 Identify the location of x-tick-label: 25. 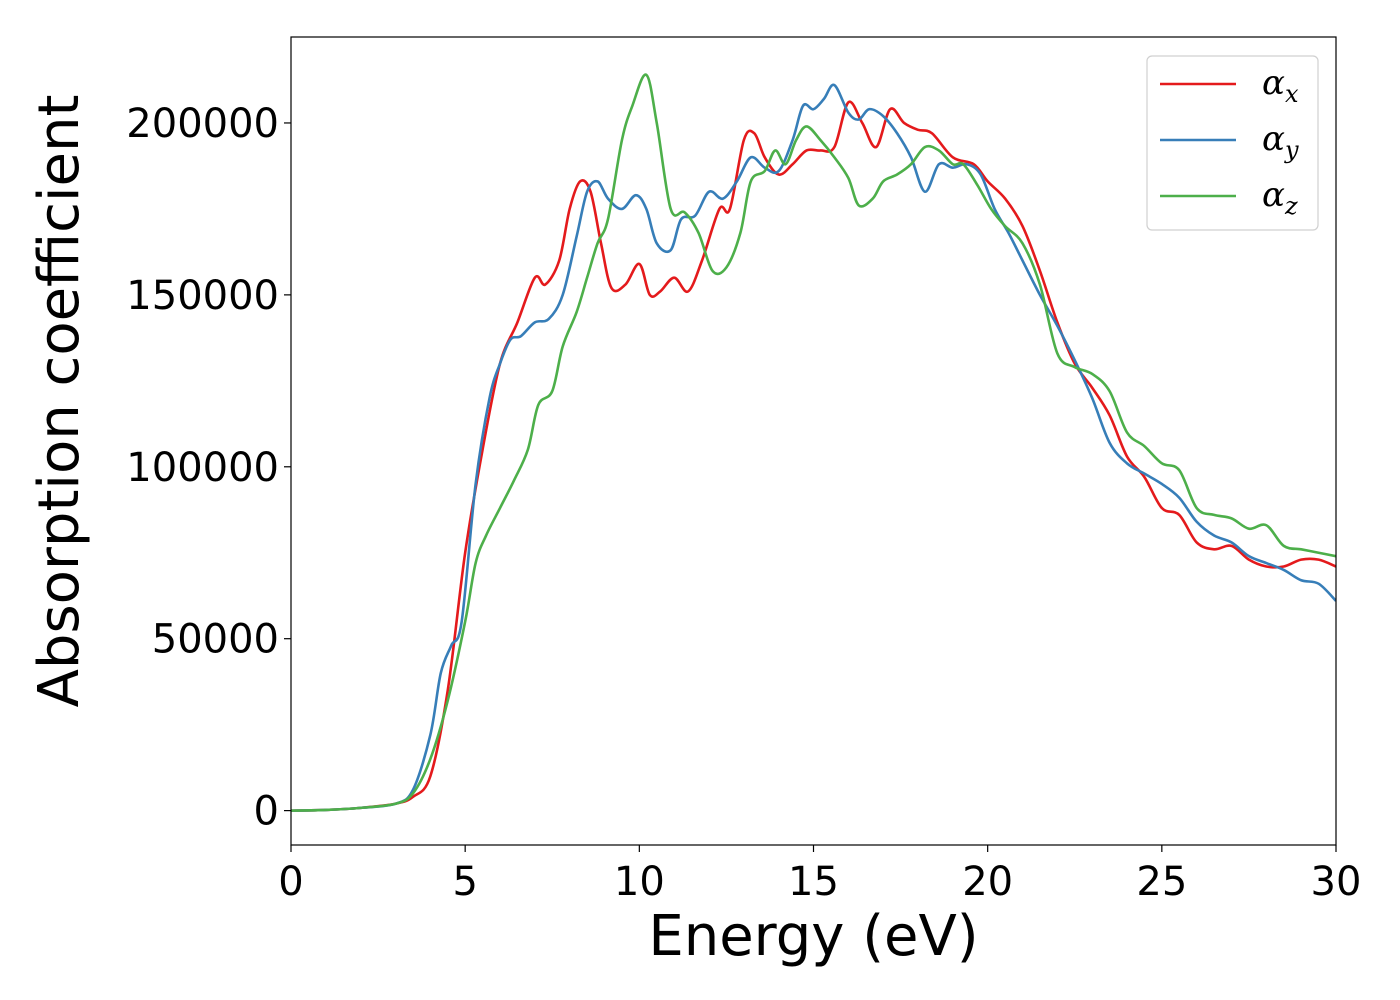
(1161, 882).